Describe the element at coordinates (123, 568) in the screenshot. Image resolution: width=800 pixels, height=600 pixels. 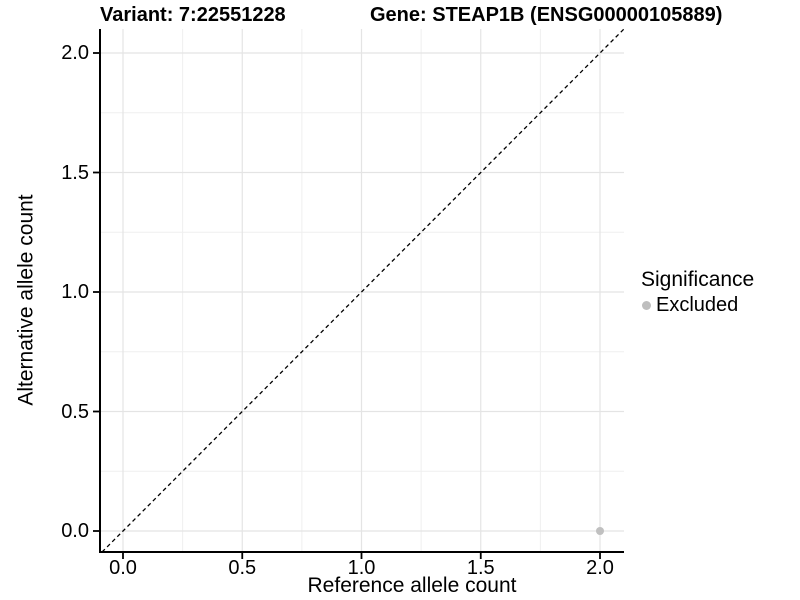
I see `x-tick-label: 0.0` at that location.